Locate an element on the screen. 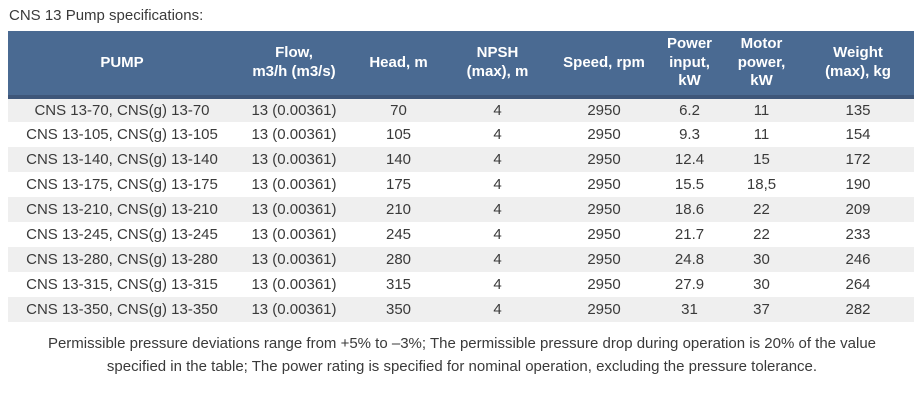 This screenshot has width=924, height=419. cell-power-input: 12.4 is located at coordinates (689, 159).